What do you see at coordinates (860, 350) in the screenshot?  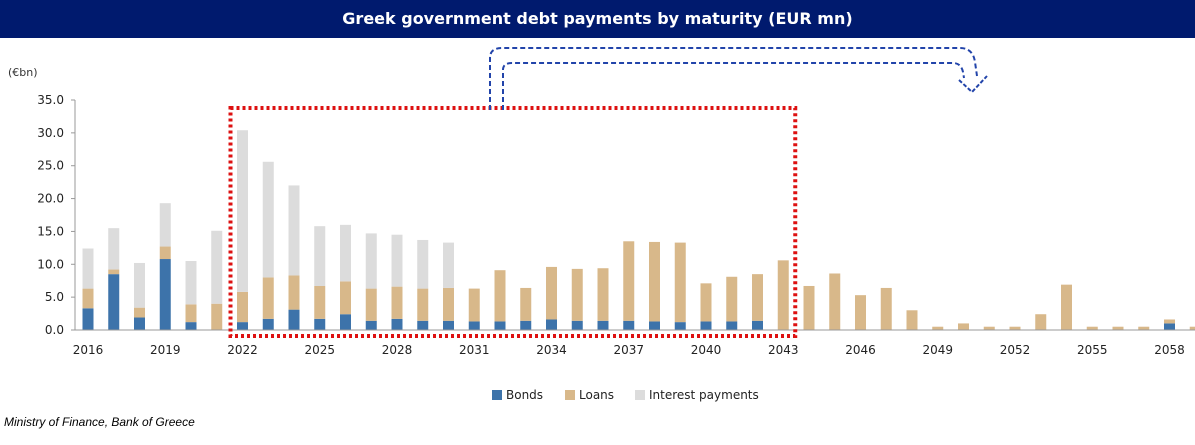 I see `x-tick-label: 2046` at bounding box center [860, 350].